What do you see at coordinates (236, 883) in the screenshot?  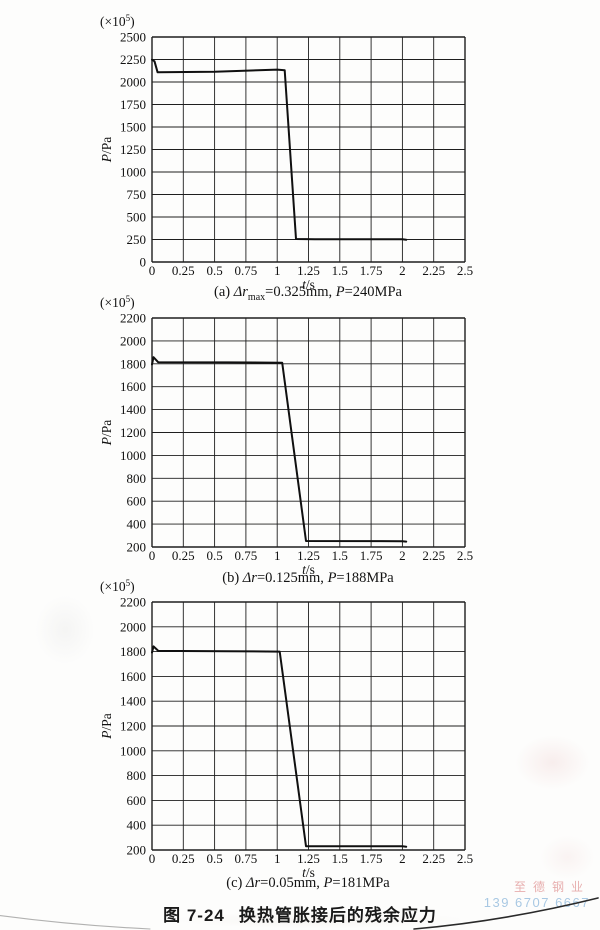 I see `caption-prefix: (c)` at bounding box center [236, 883].